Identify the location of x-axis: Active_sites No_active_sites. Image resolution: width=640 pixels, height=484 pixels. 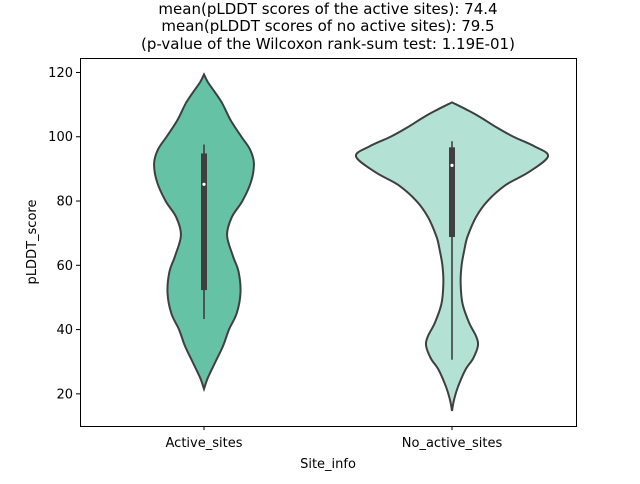
(334, 438).